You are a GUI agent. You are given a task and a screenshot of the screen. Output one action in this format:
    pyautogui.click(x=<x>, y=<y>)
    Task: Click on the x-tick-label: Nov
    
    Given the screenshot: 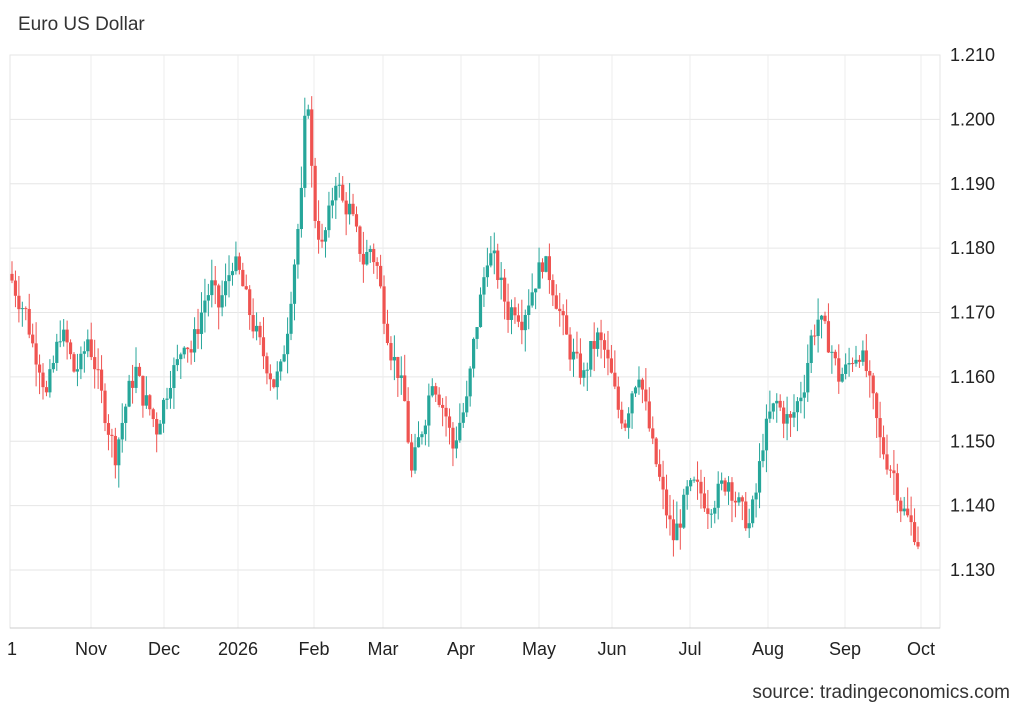 What is the action you would take?
    pyautogui.click(x=91, y=649)
    